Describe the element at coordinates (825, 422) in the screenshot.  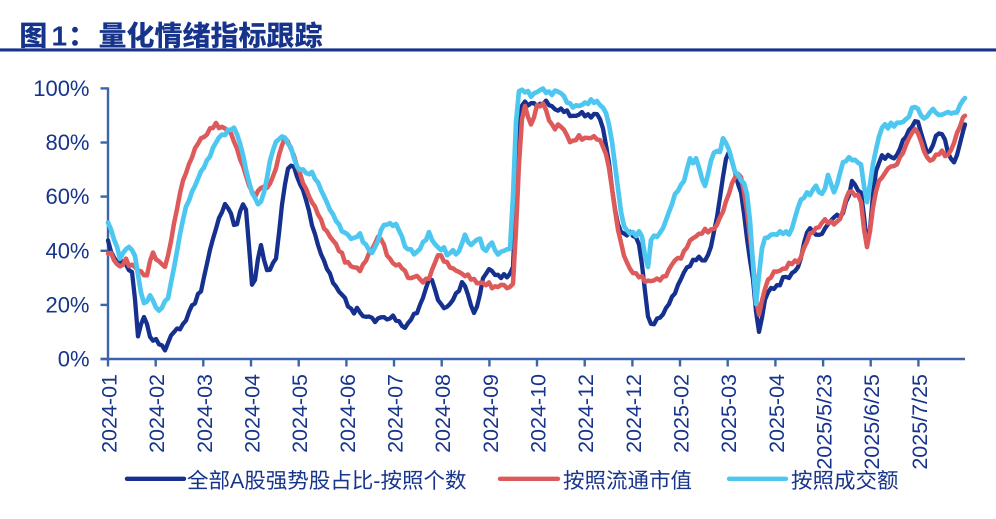
I see `svg-text: 2025/5/23` at that location.